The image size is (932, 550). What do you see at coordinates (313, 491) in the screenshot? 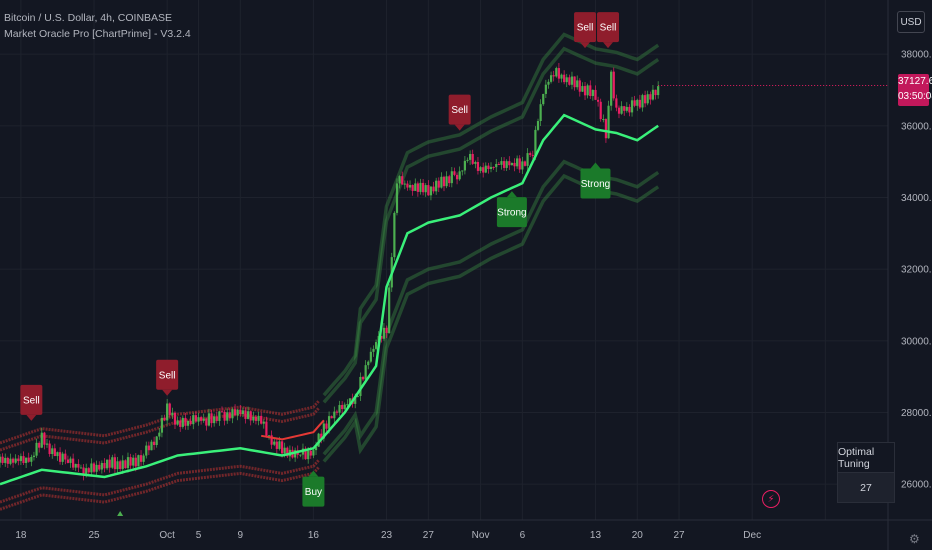
I see `signal-buy-box` at bounding box center [313, 491].